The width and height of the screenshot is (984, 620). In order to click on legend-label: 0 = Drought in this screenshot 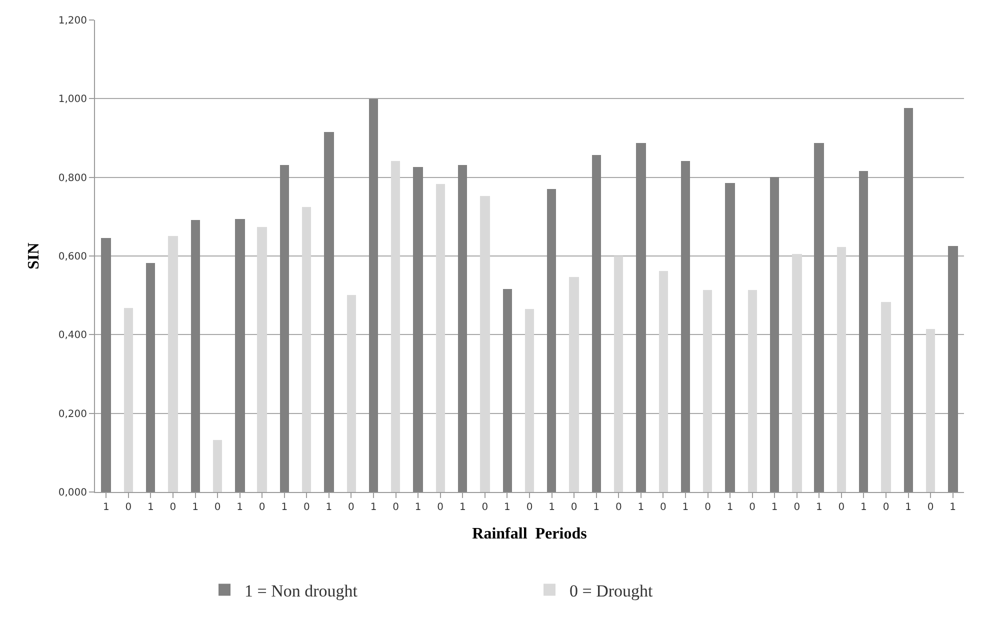, I will do `click(612, 590)`.